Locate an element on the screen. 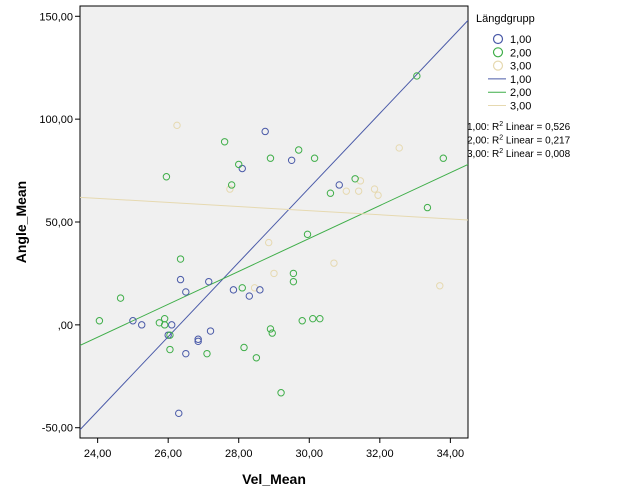 The width and height of the screenshot is (626, 501). y-tick-label: 50,00 is located at coordinates (59, 223).